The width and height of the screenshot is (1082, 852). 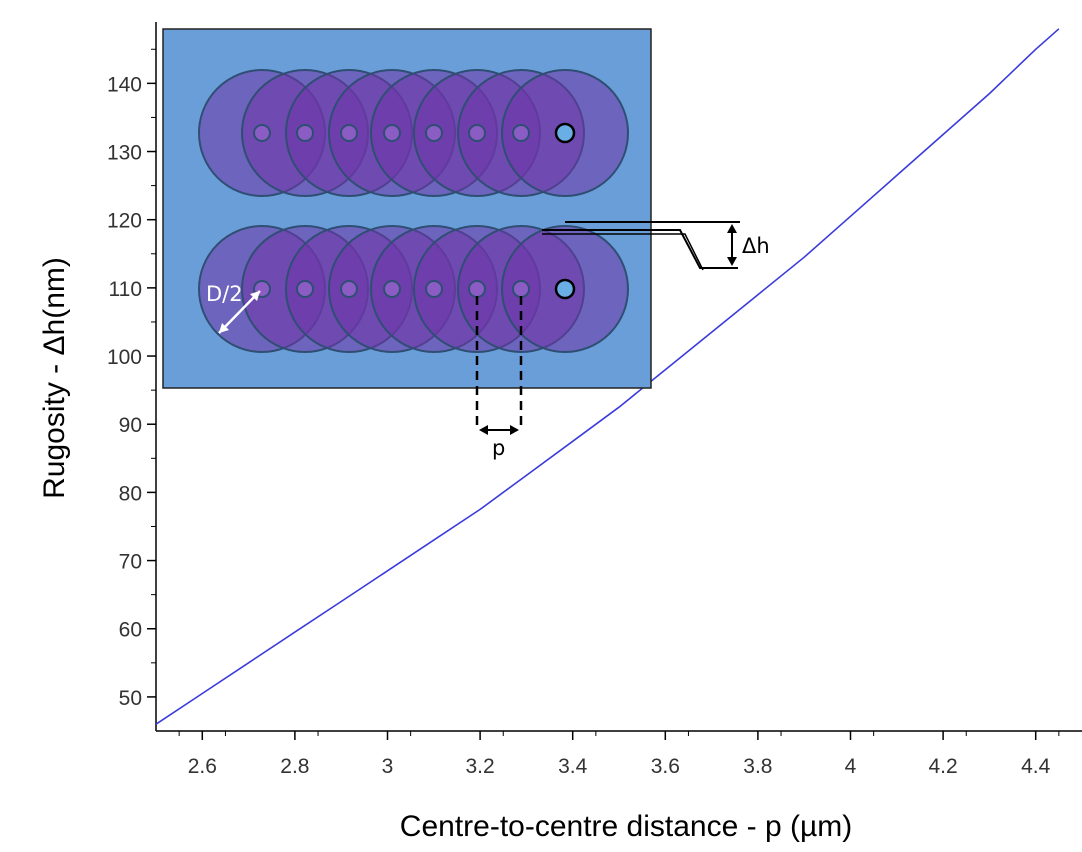 I want to click on height-arrowhead-bottom, so click(x=732, y=261).